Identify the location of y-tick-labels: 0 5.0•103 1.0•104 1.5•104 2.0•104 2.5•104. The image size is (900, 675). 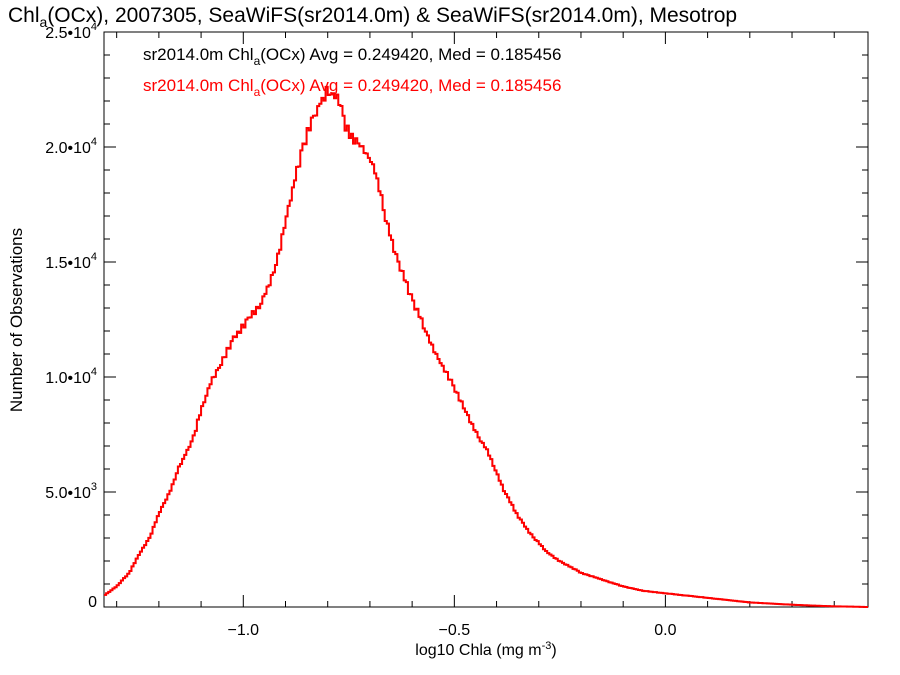
(71, 316).